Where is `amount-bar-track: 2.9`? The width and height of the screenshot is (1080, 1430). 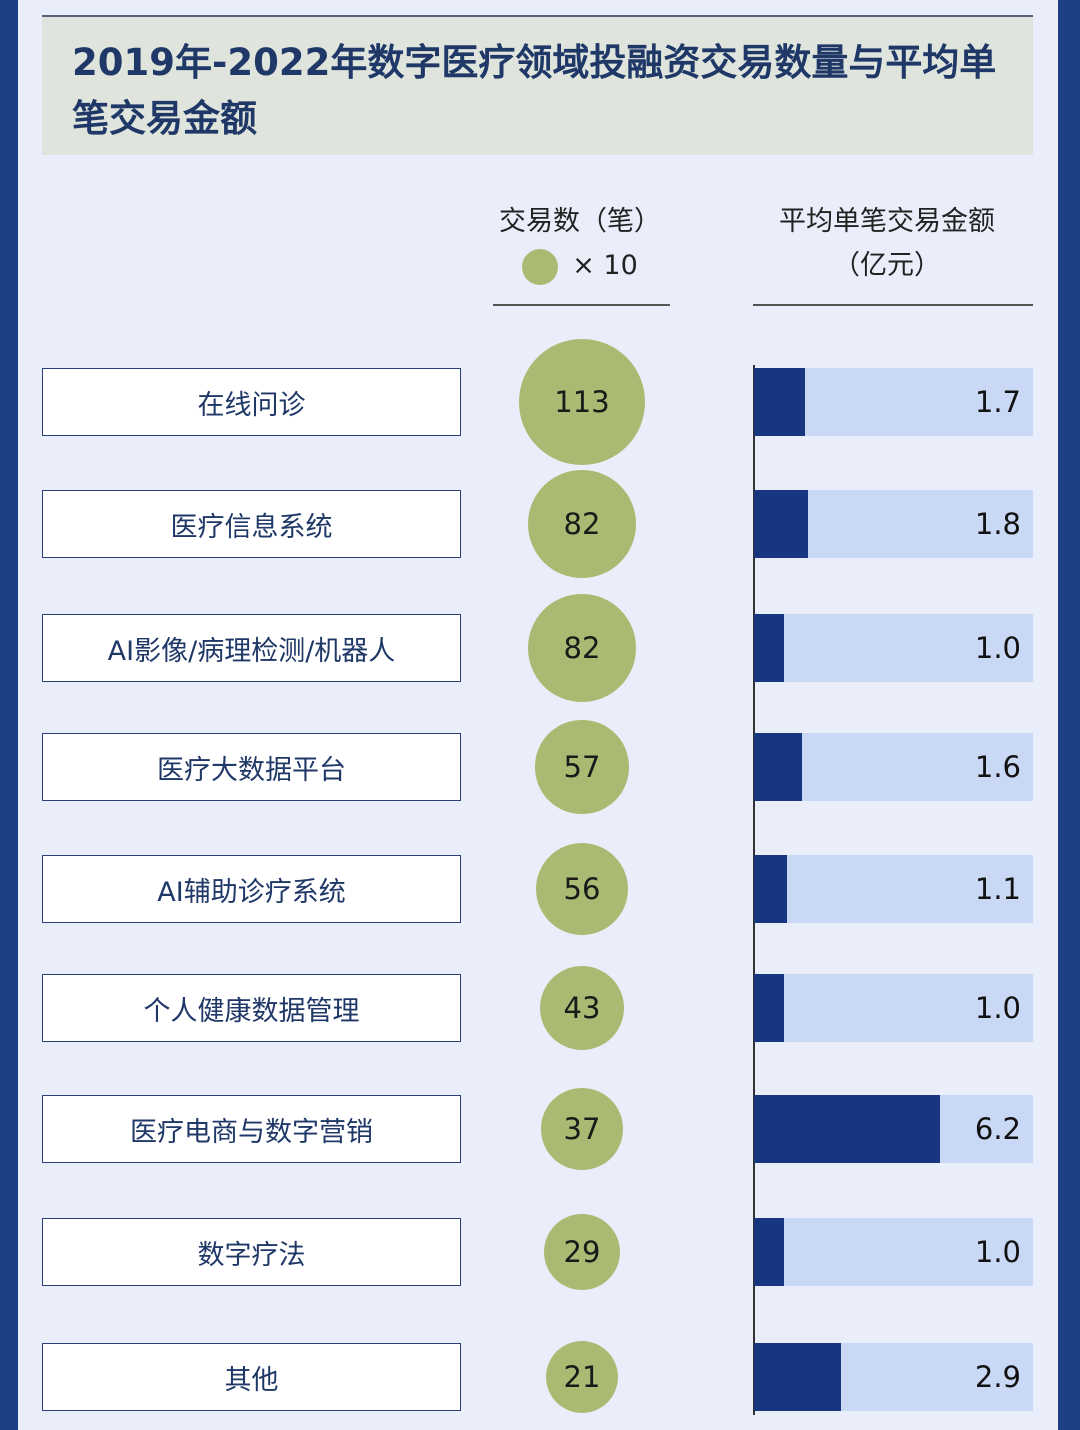
amount-bar-track: 2.9 is located at coordinates (893, 1377).